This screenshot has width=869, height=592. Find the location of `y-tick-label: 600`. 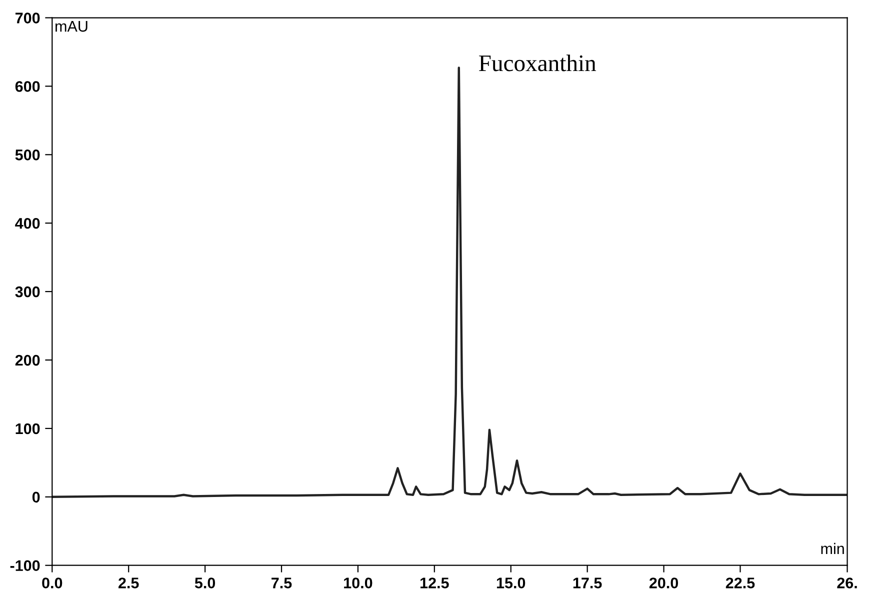

y-tick-label: 600 is located at coordinates (27, 86).